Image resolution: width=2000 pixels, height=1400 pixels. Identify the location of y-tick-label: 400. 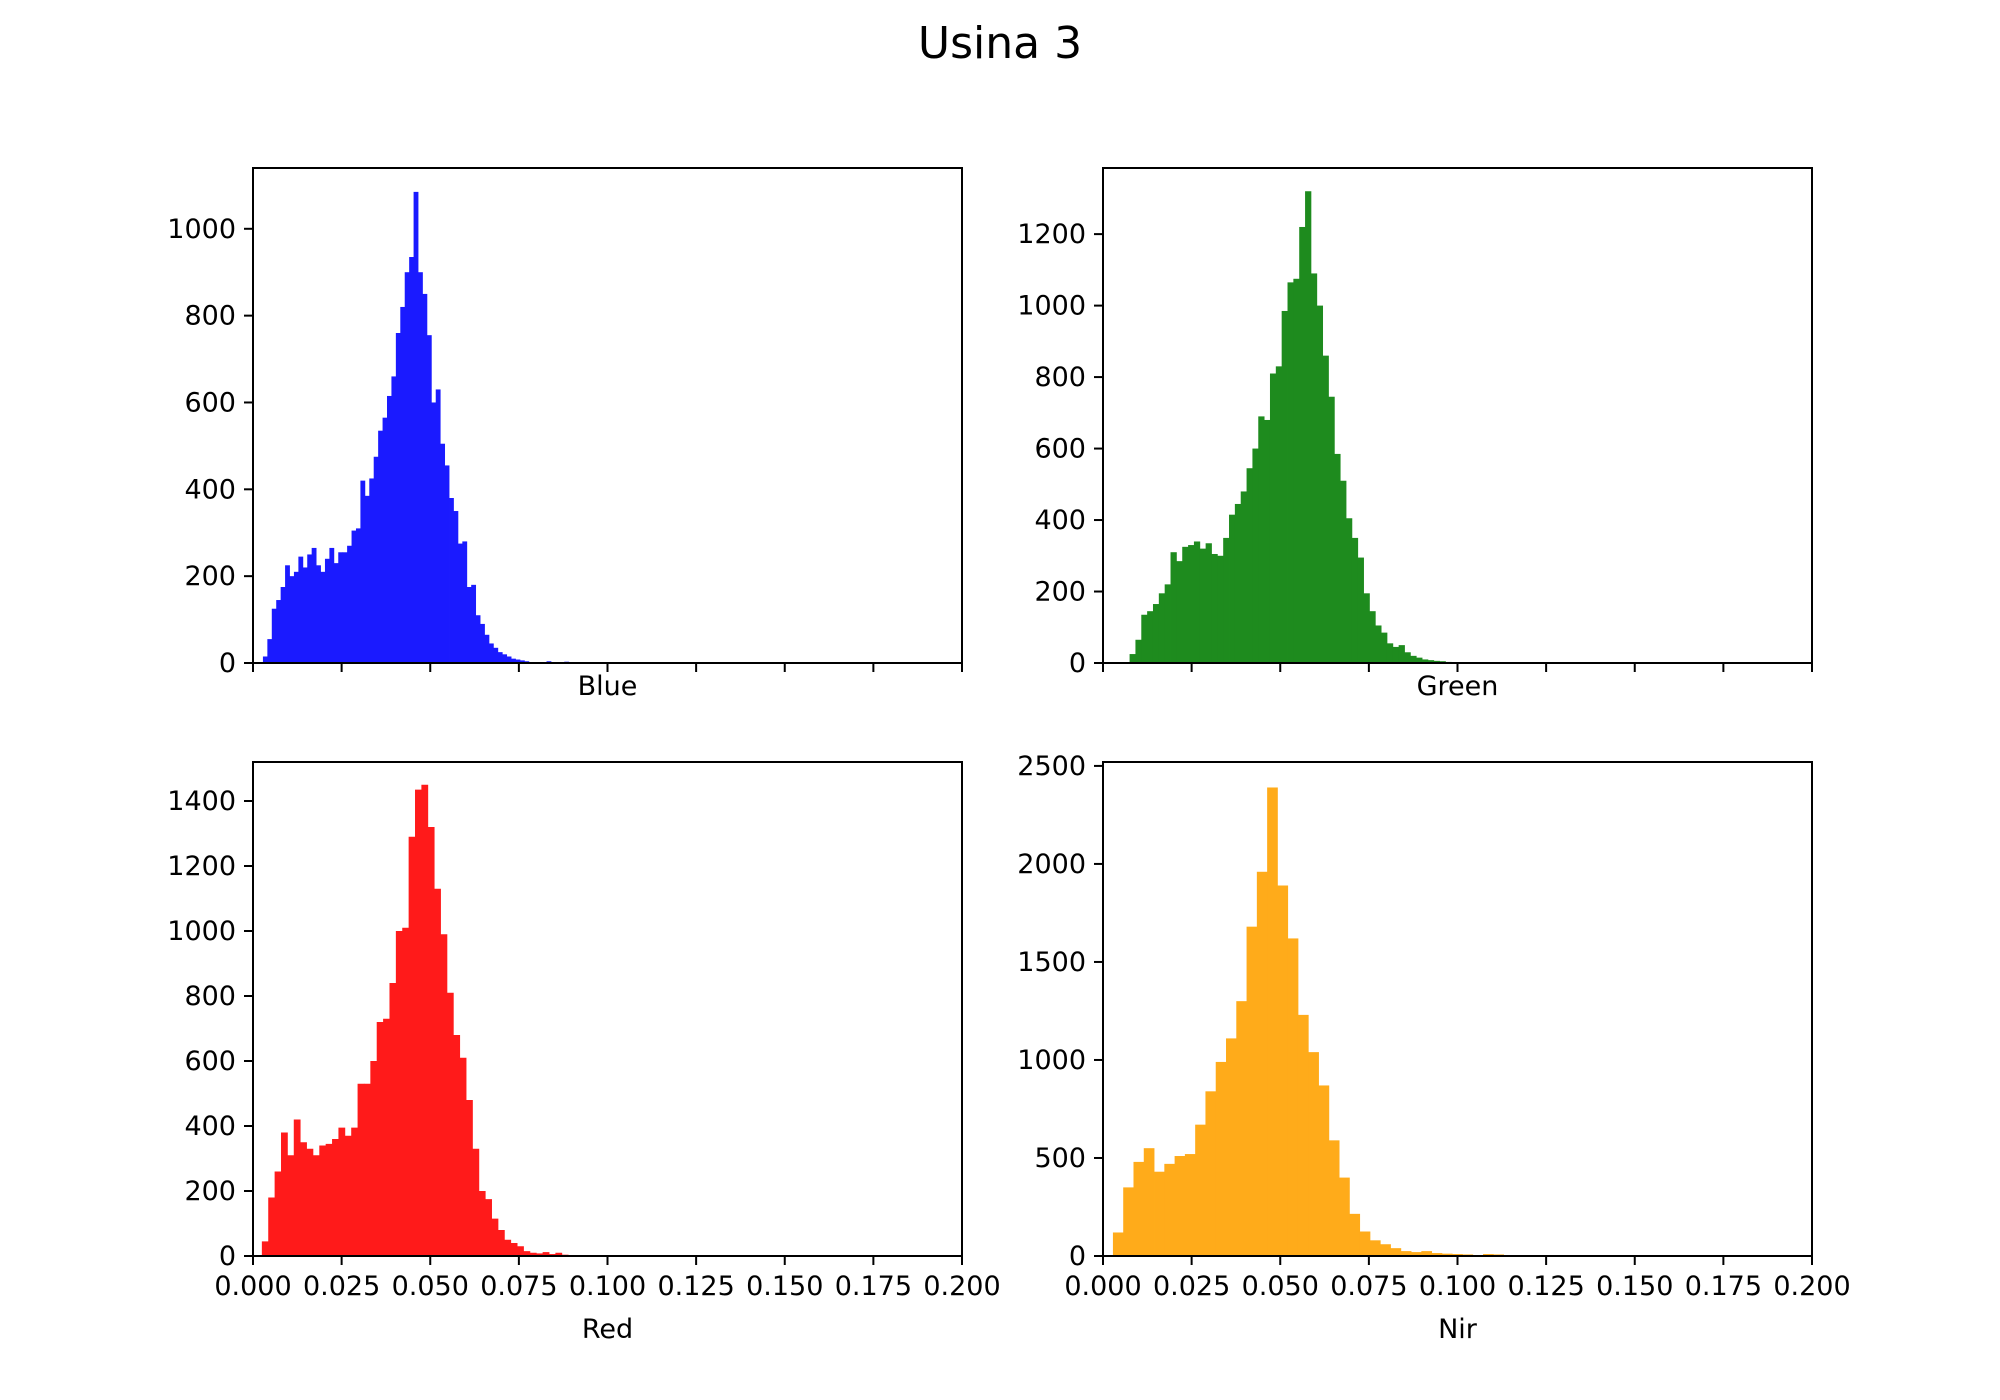
(1060, 520).